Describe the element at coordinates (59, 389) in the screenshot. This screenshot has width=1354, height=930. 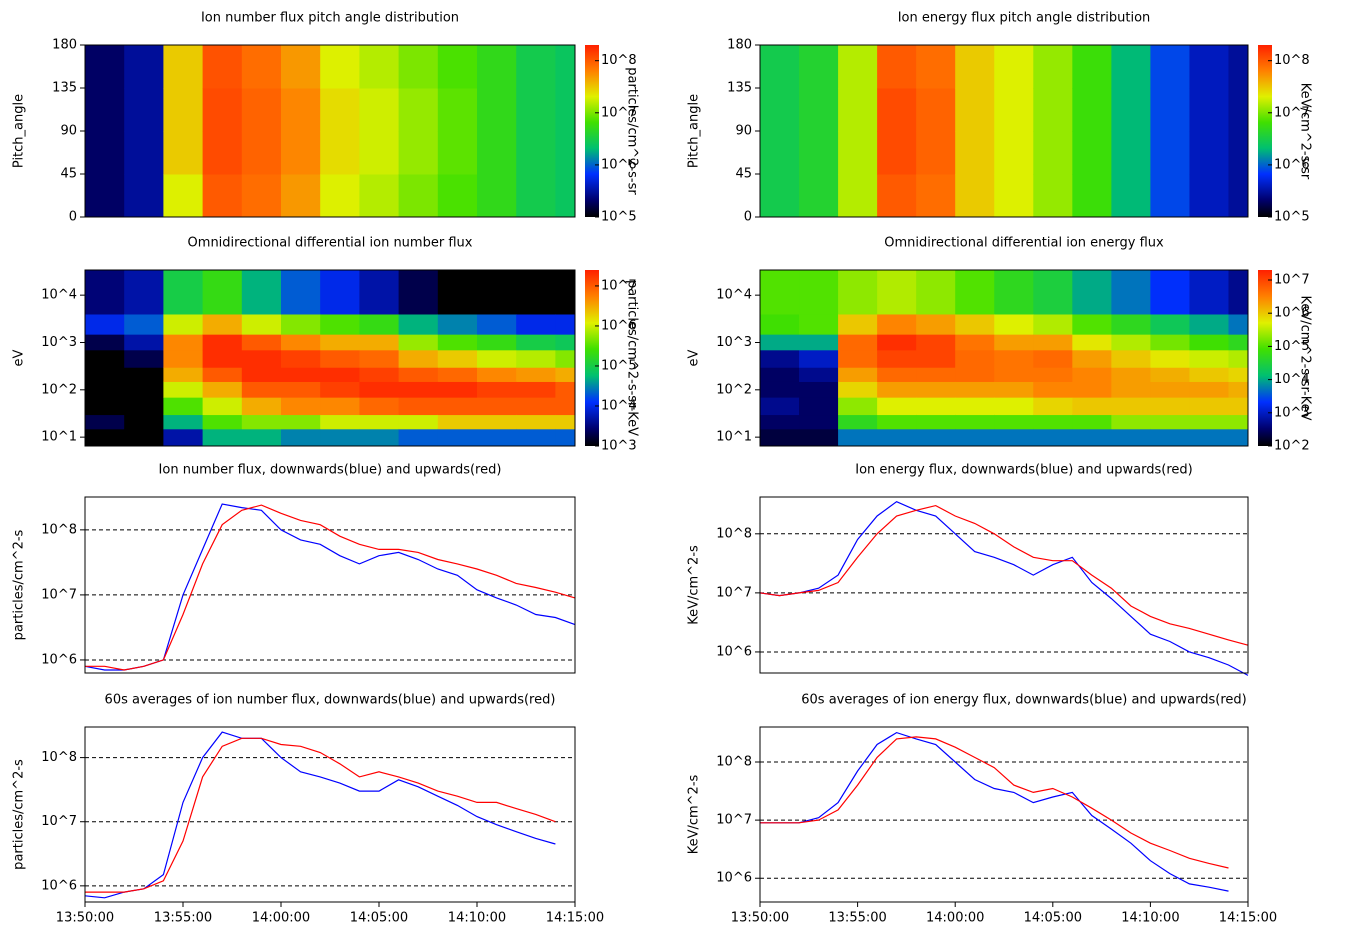
I see `y-tick-label: 10^2` at that location.